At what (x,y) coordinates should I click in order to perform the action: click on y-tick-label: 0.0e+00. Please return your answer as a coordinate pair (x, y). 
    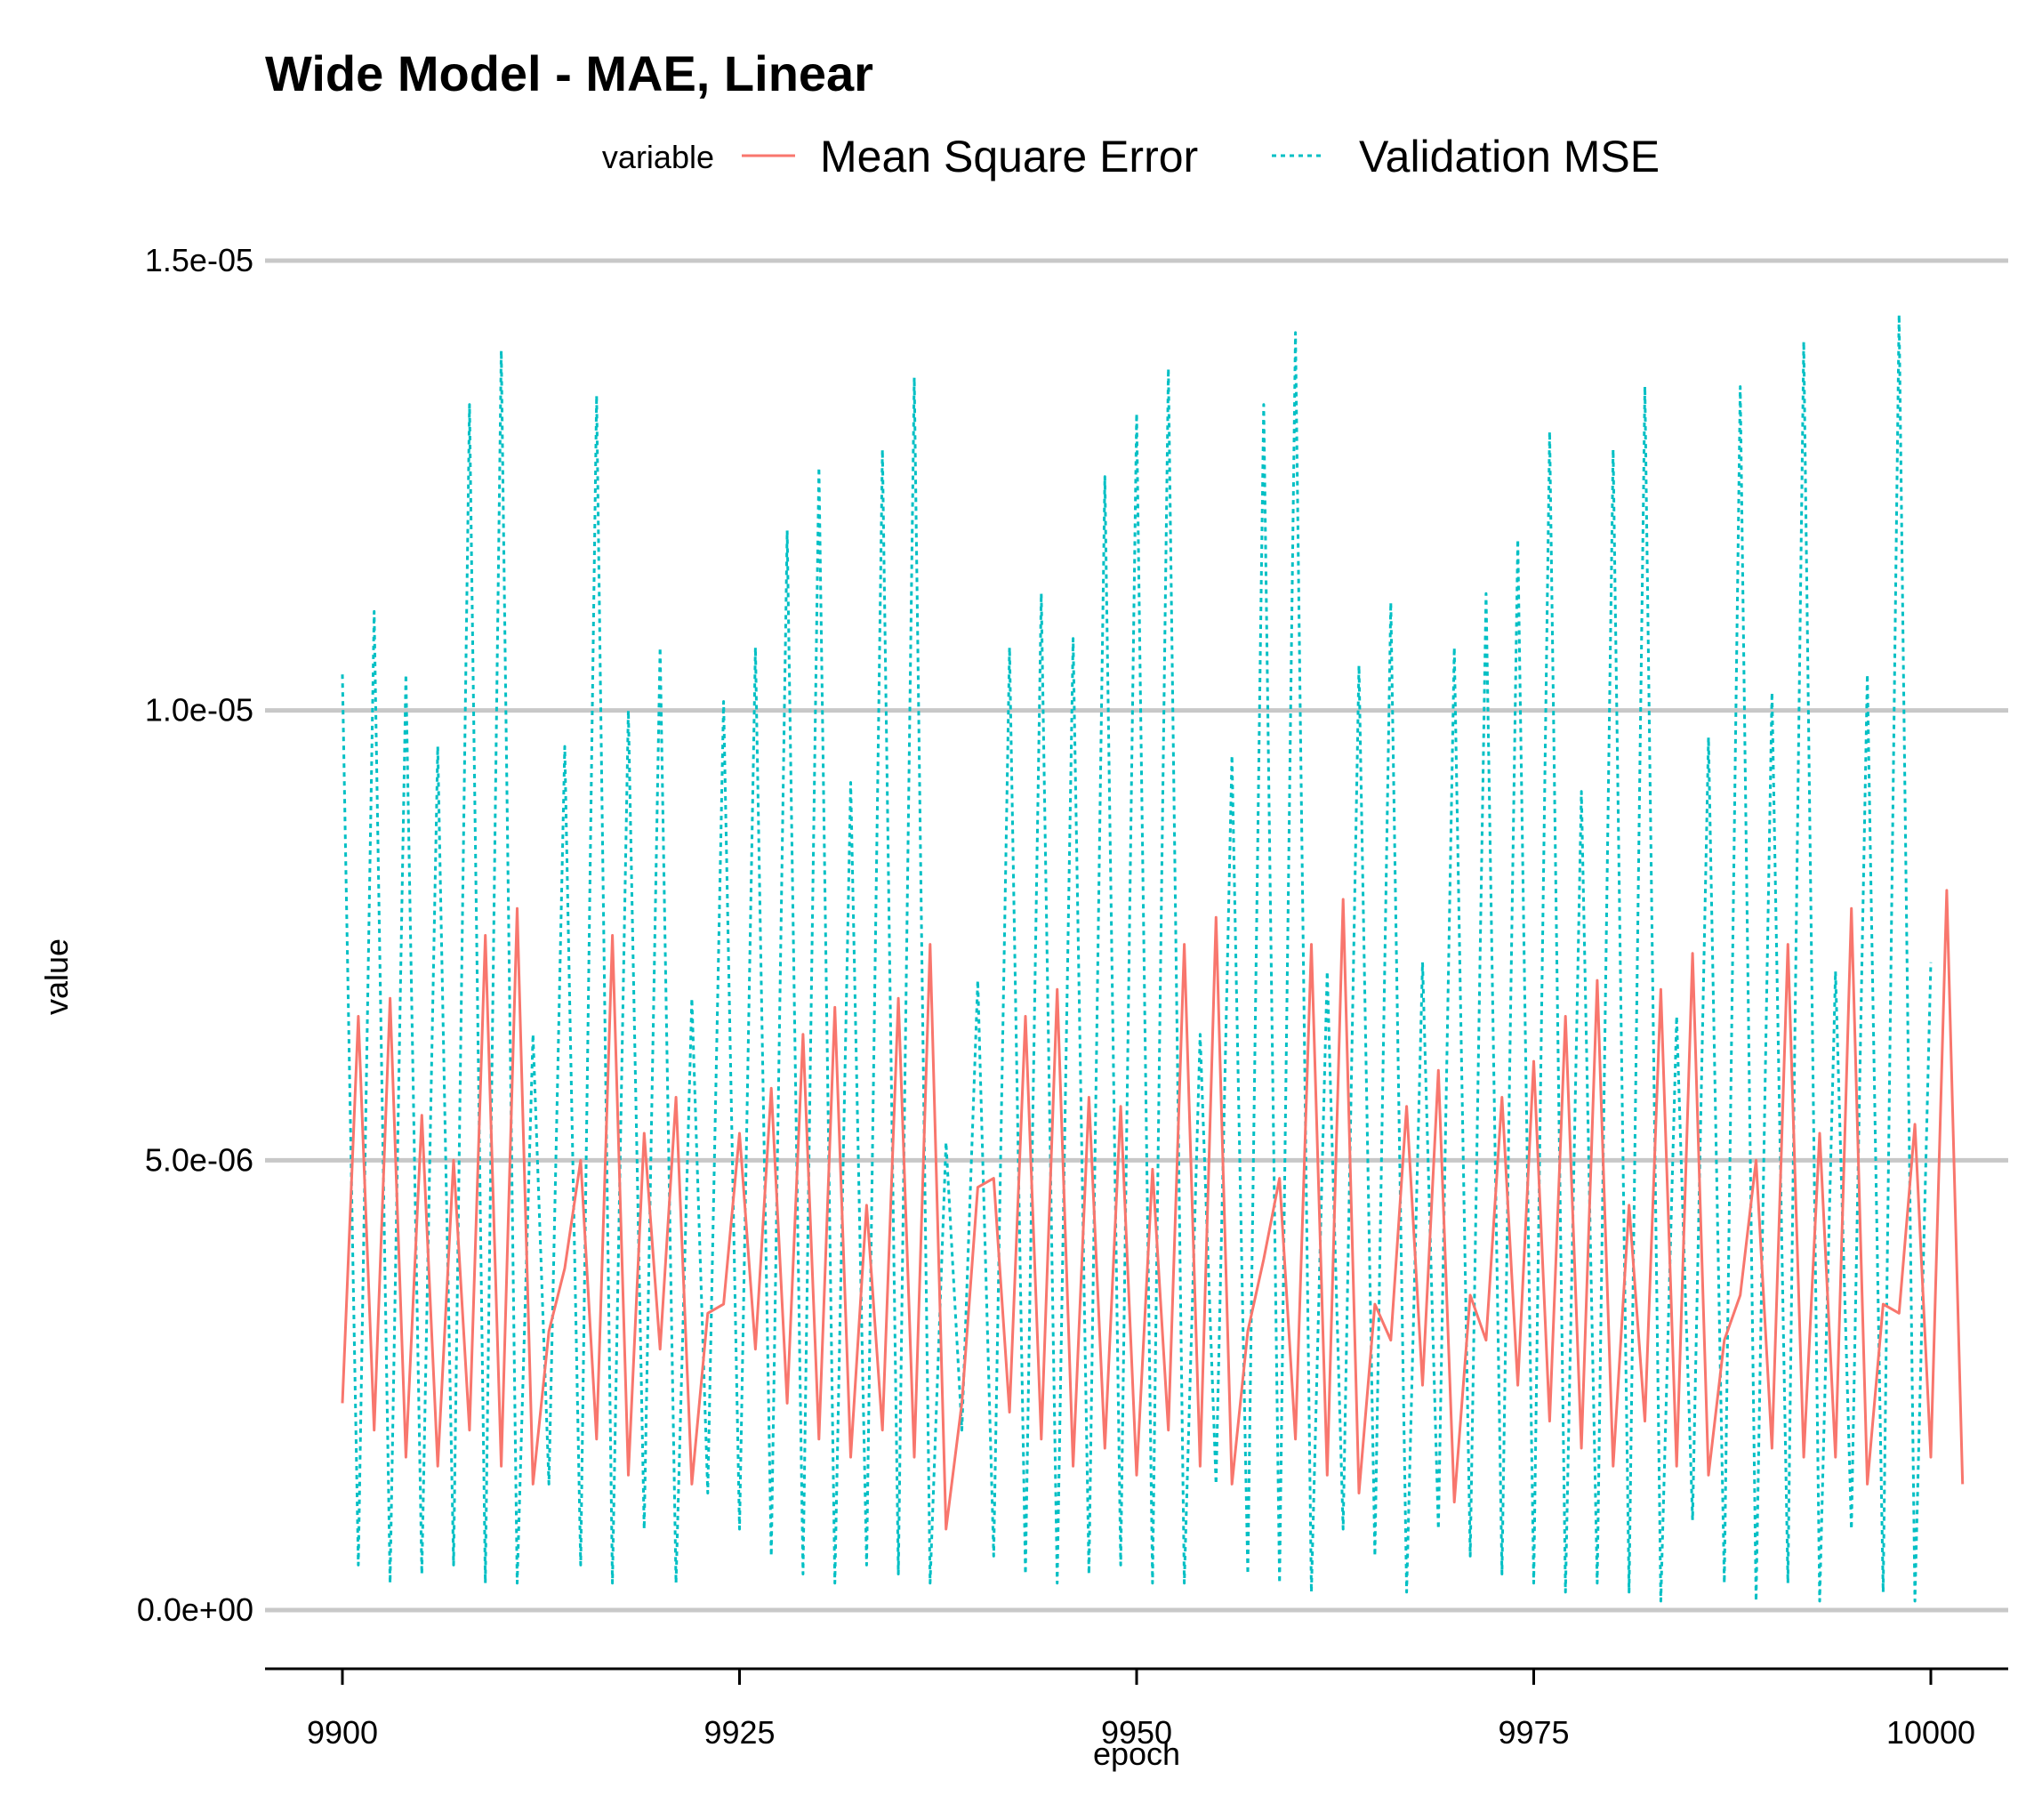
    Looking at the image, I should click on (195, 1609).